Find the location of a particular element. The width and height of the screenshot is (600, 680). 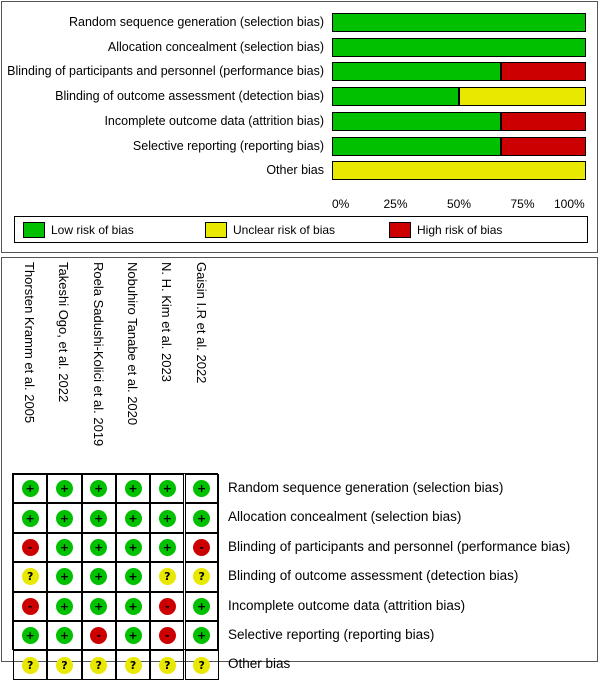

x-tick-label: 25% is located at coordinates (395, 204).